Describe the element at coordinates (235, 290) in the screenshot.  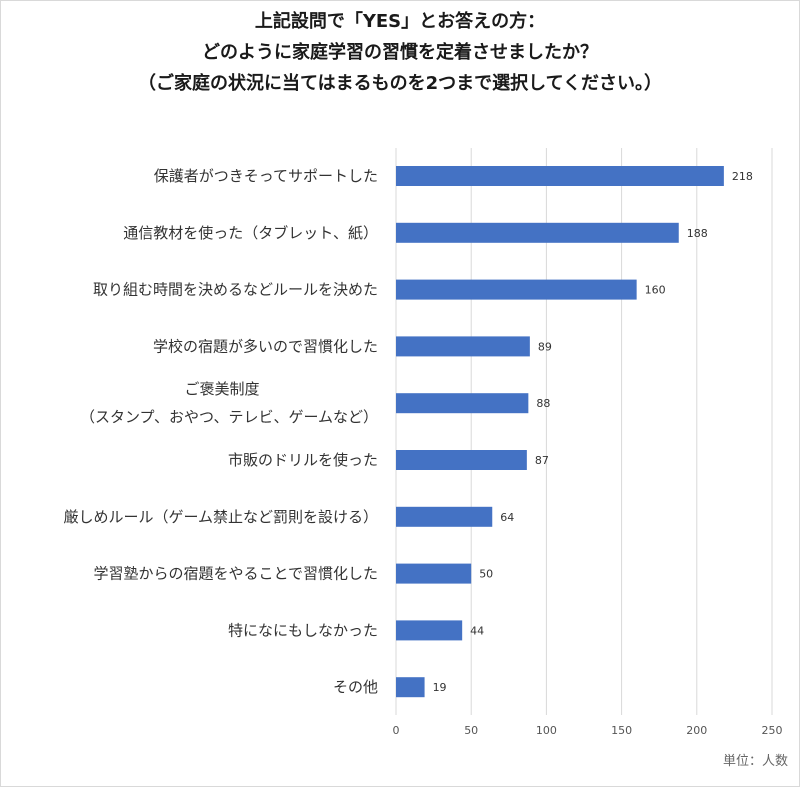
I see `category-label-2: 取り組む時間を決めるなどルールを決めた` at that location.